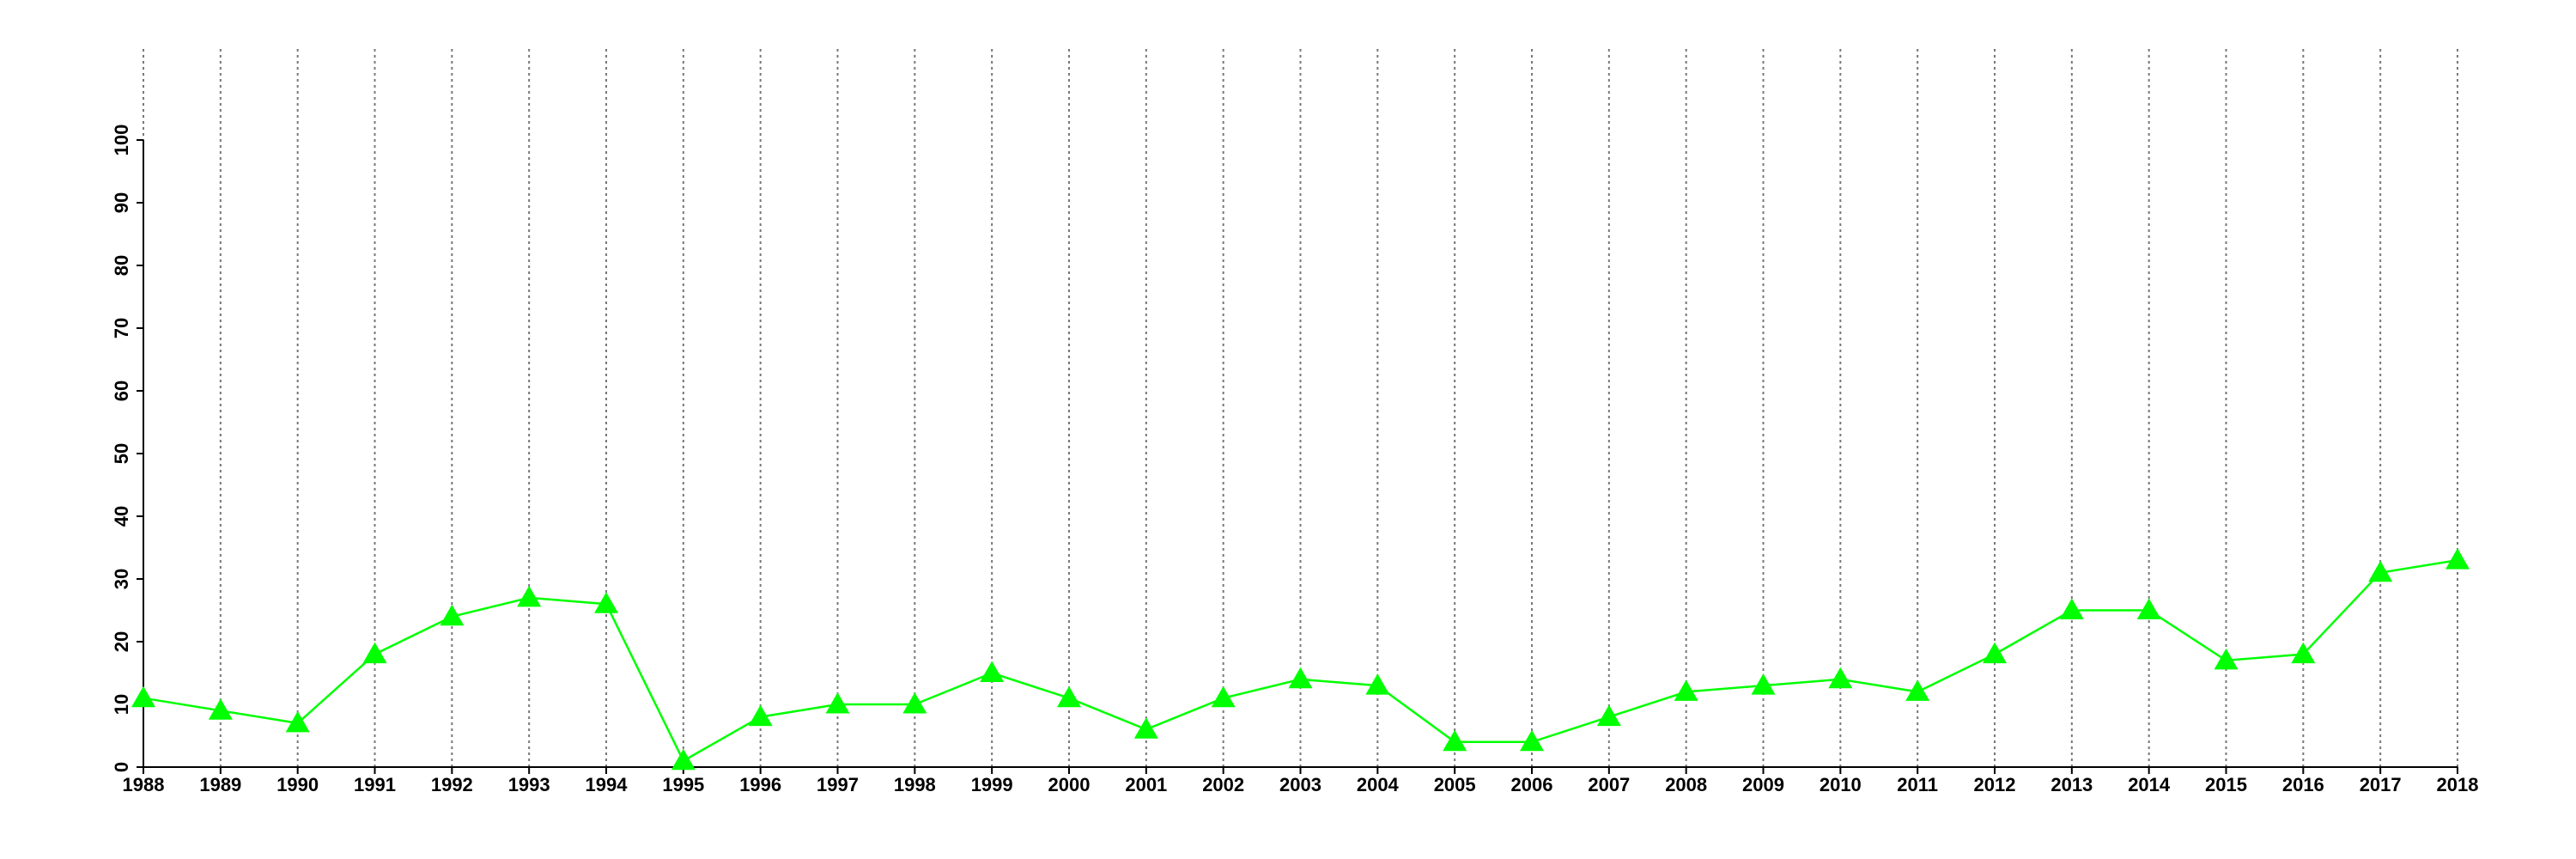 The width and height of the screenshot is (2576, 859). Describe the element at coordinates (1686, 784) in the screenshot. I see `x-tick-label: 2008` at that location.